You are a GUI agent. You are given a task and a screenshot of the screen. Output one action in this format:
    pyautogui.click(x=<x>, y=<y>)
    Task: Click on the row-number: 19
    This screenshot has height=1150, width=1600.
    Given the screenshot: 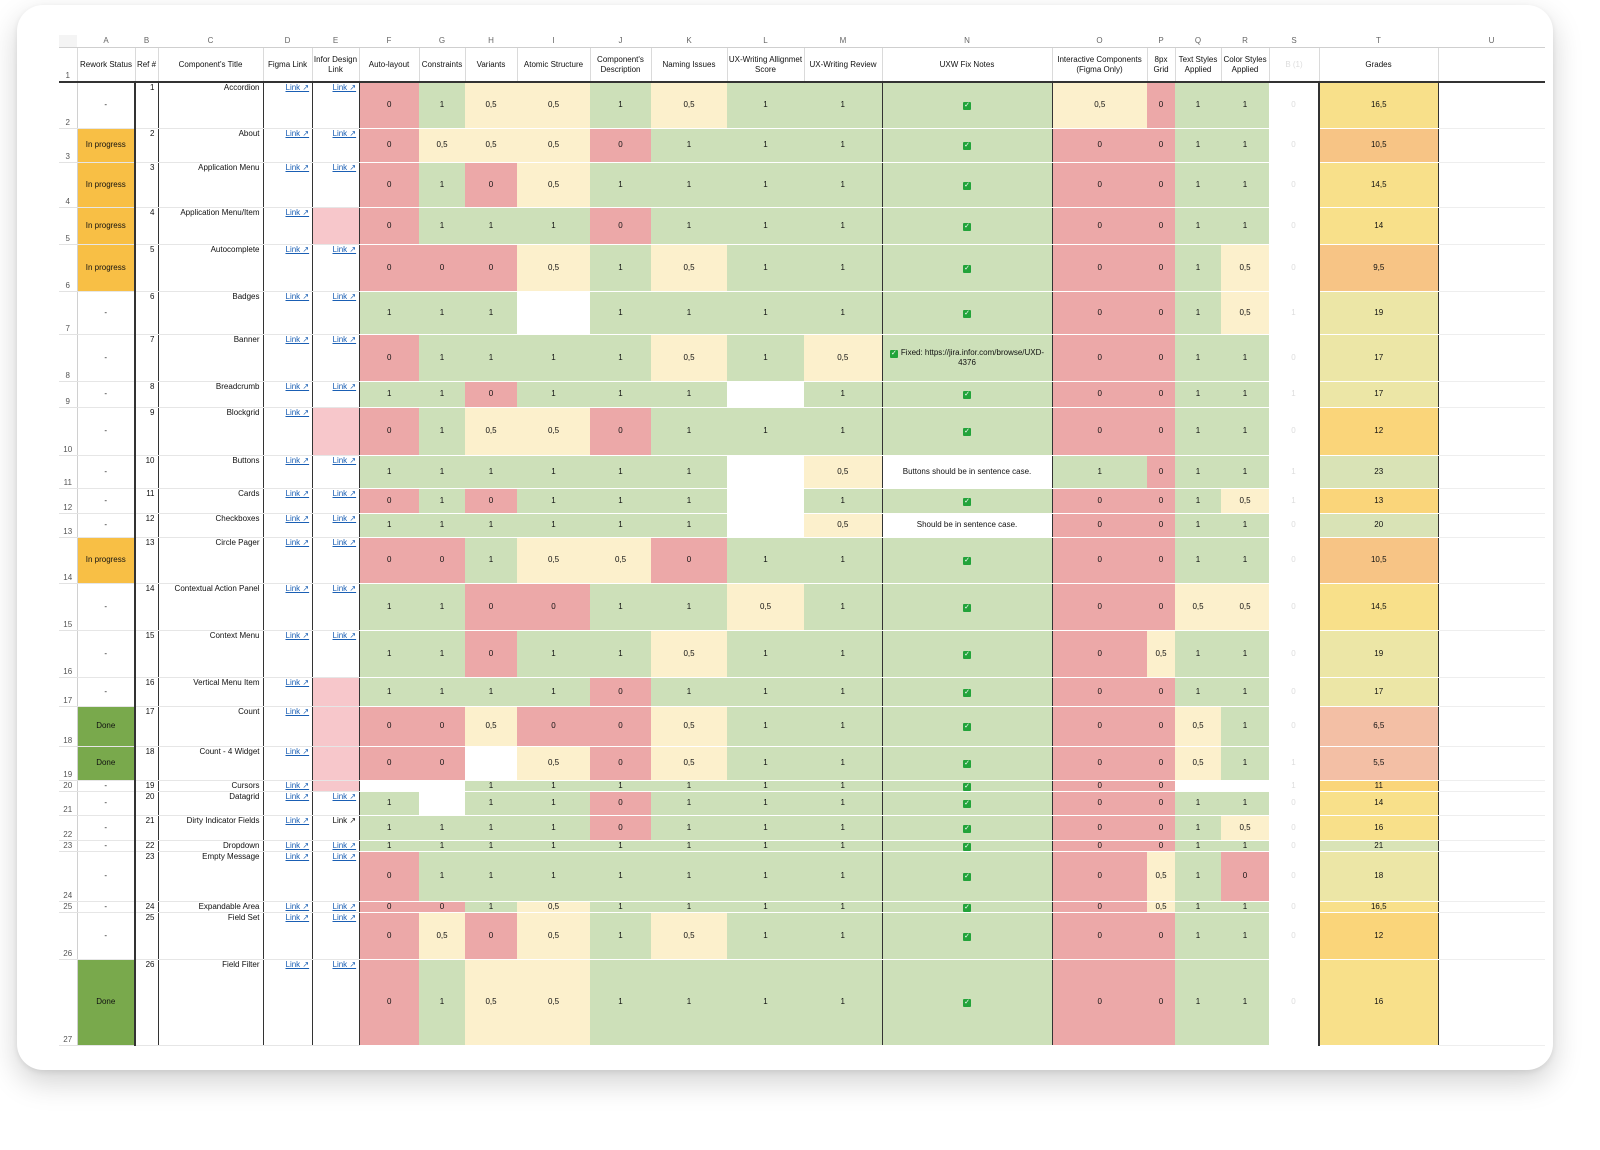 What is the action you would take?
    pyautogui.click(x=68, y=763)
    